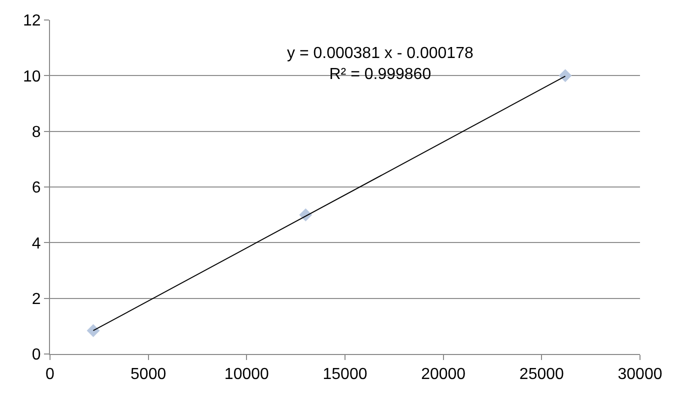 This screenshot has height=394, width=695. I want to click on x-tick-label: 0, so click(50, 375).